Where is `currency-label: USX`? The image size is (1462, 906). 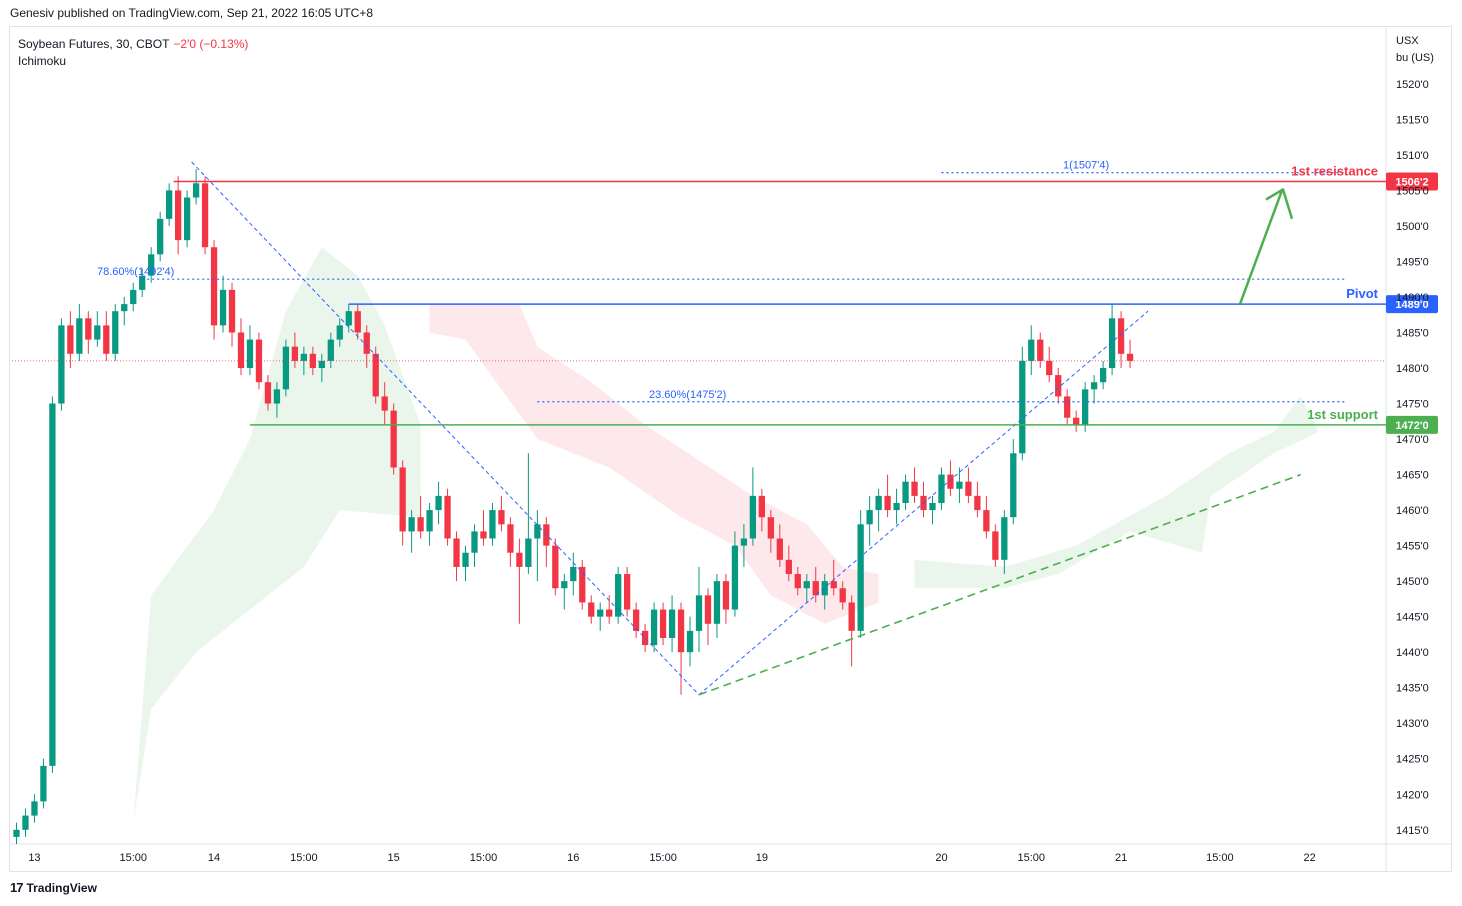
currency-label: USX is located at coordinates (1407, 41).